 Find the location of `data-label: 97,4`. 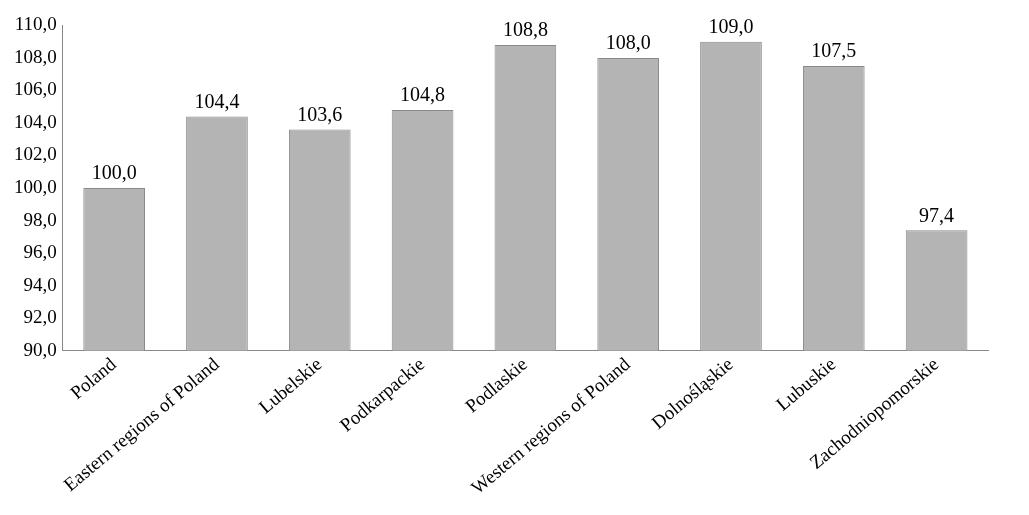

data-label: 97,4 is located at coordinates (937, 214).